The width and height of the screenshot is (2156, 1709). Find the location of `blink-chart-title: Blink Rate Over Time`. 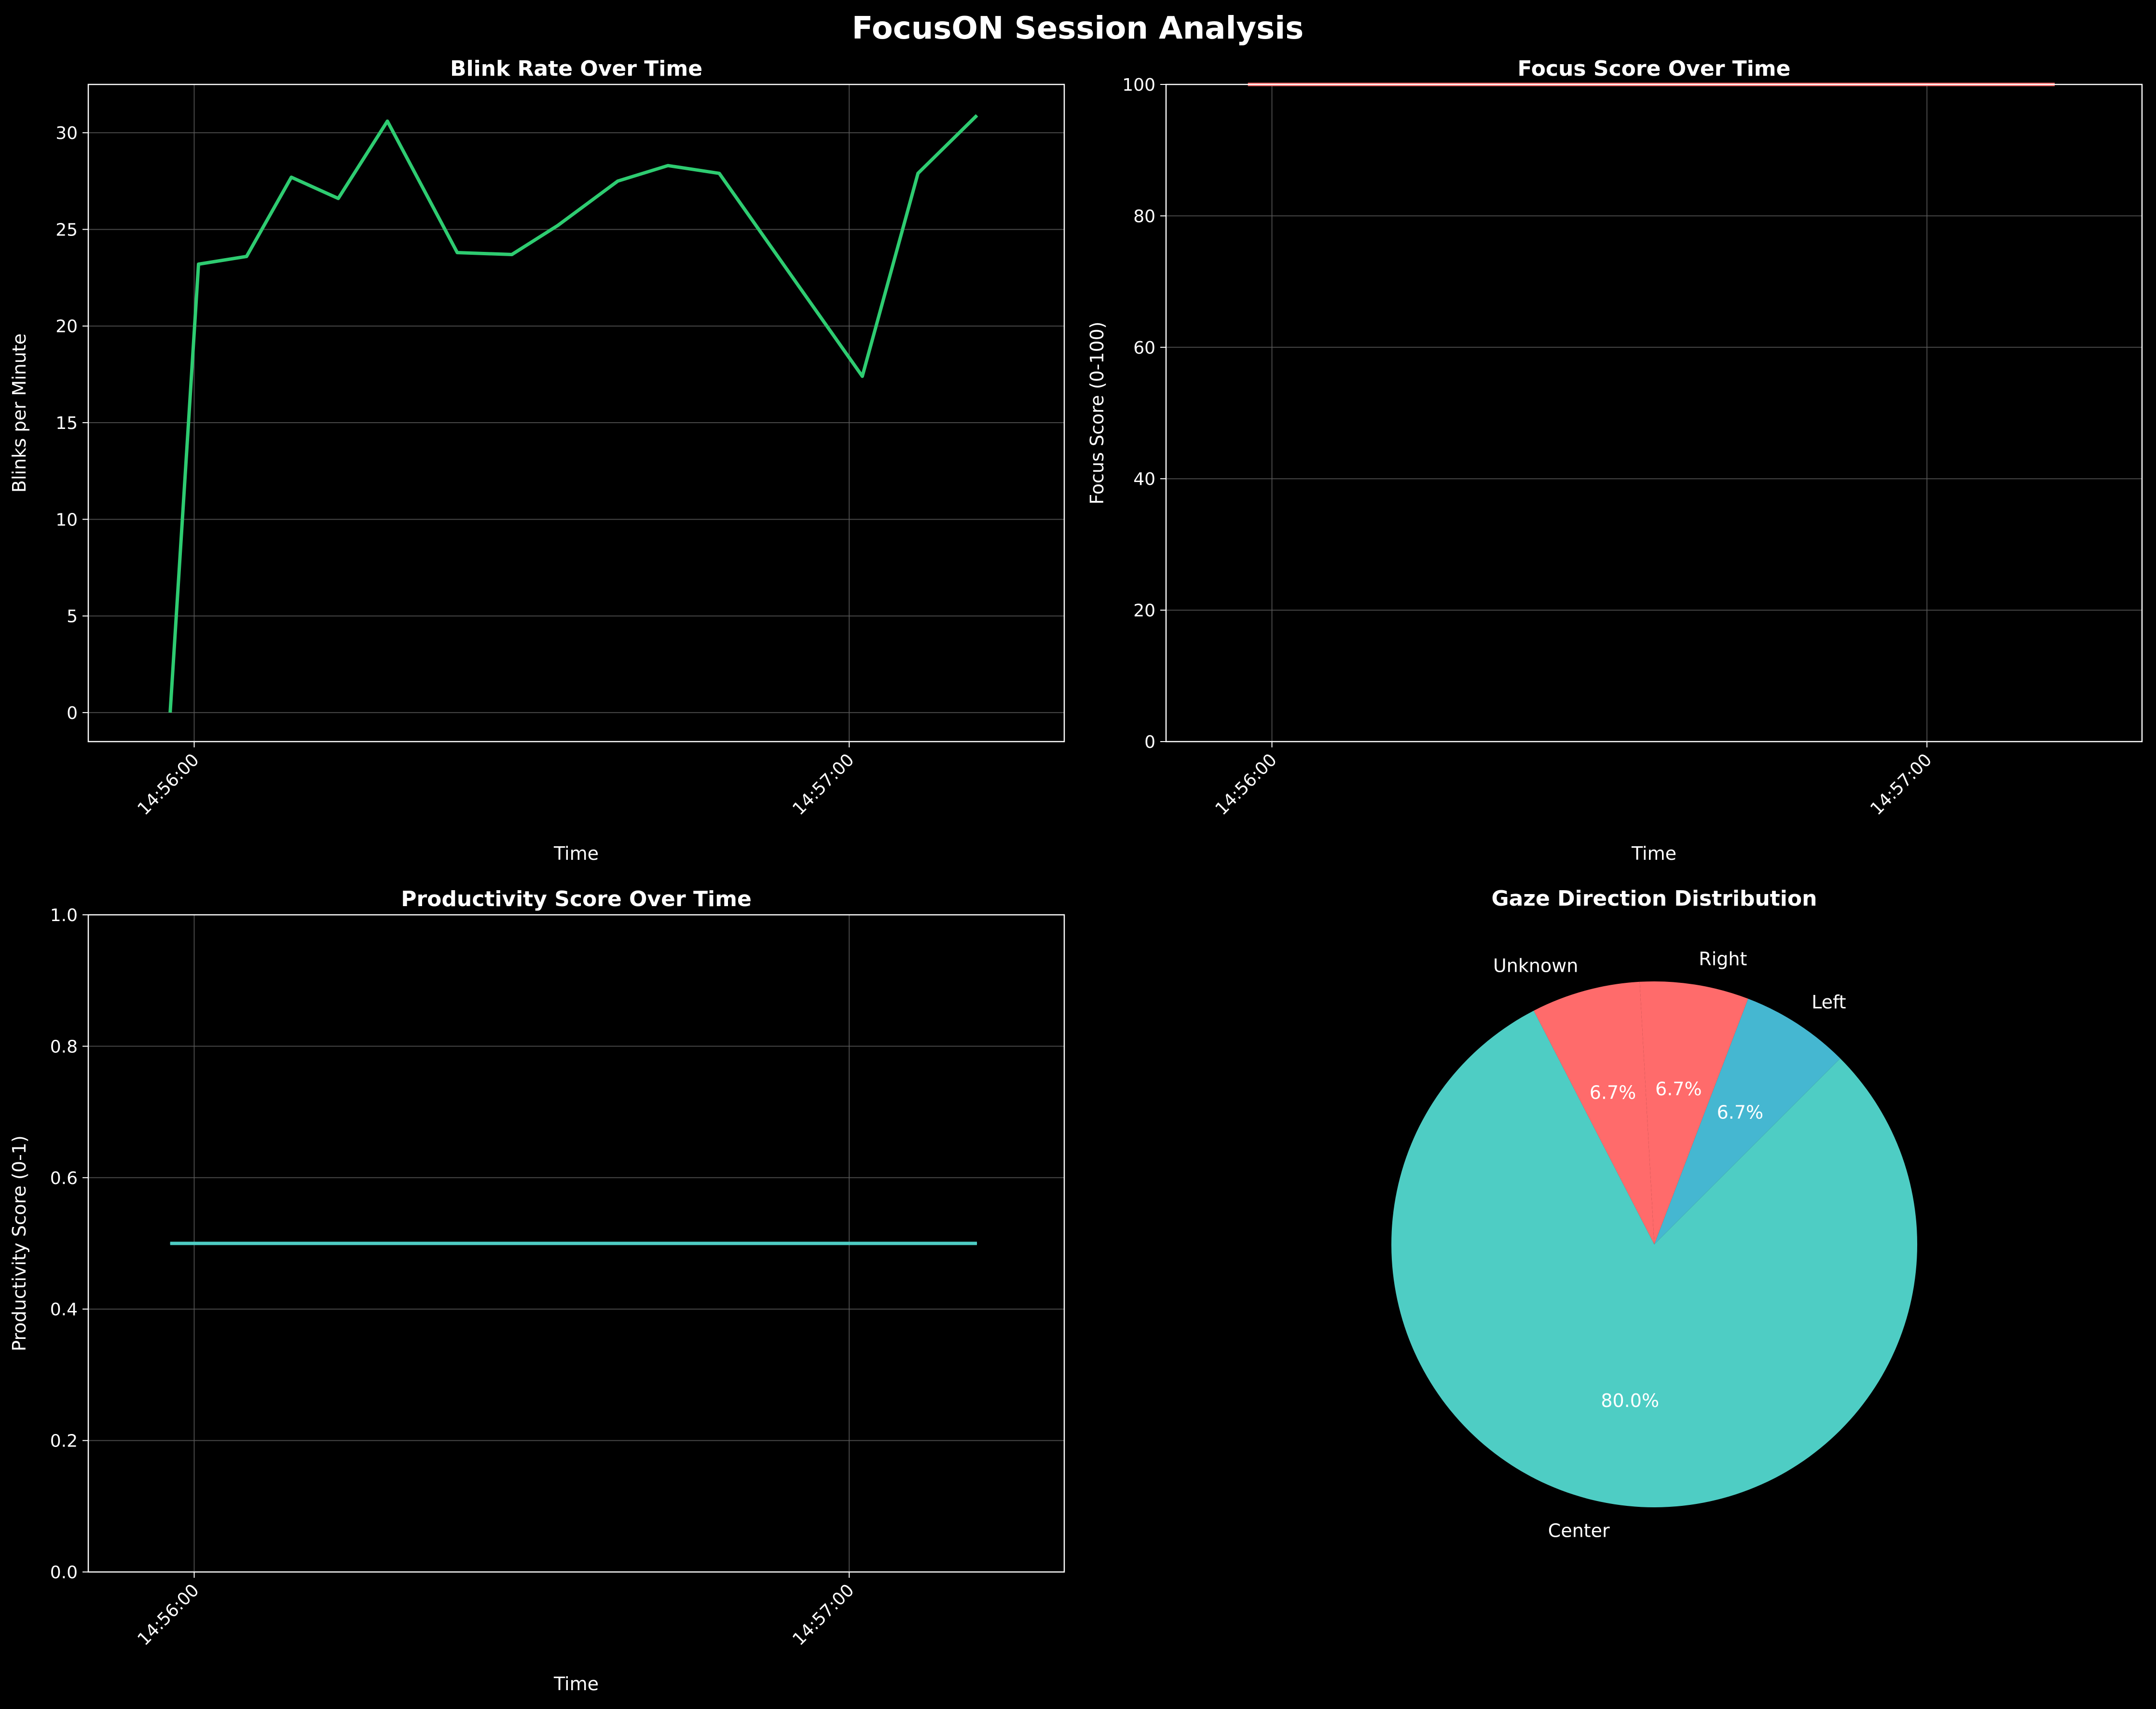

blink-chart-title: Blink Rate Over Time is located at coordinates (576, 68).